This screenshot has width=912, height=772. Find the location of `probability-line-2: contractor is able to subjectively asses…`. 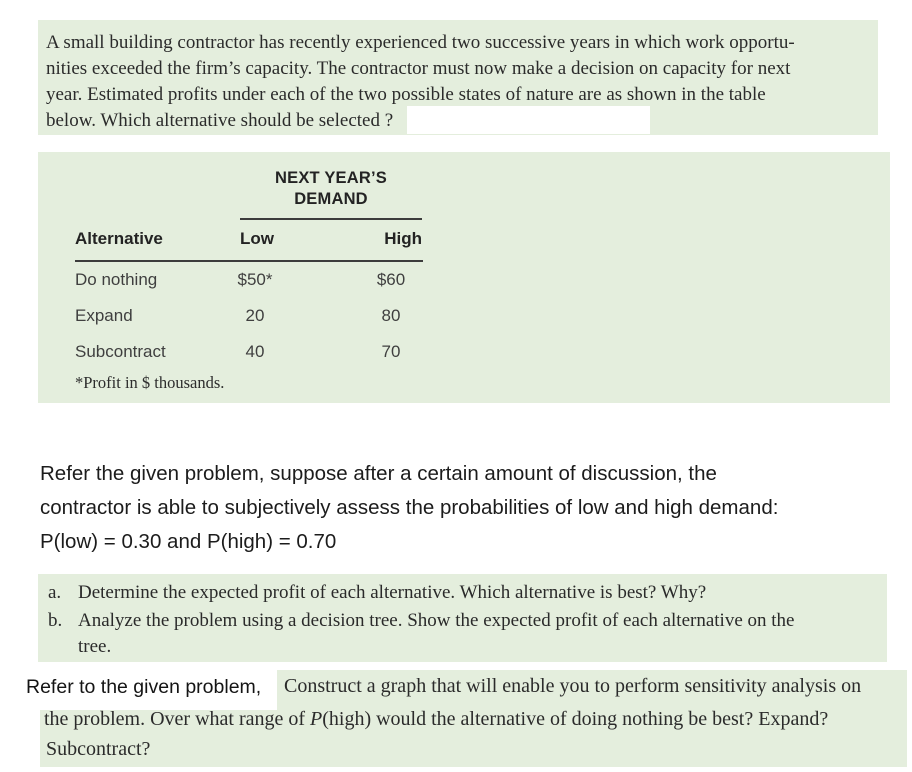

probability-line-2: contractor is able to subjectively asses… is located at coordinates (409, 507).